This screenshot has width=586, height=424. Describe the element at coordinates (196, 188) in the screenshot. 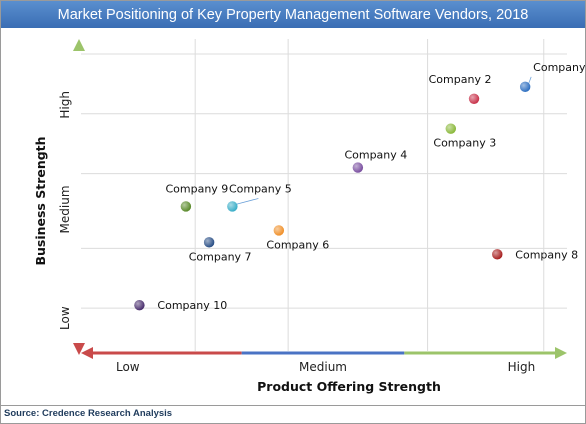

I see `data-label: Company 9` at that location.